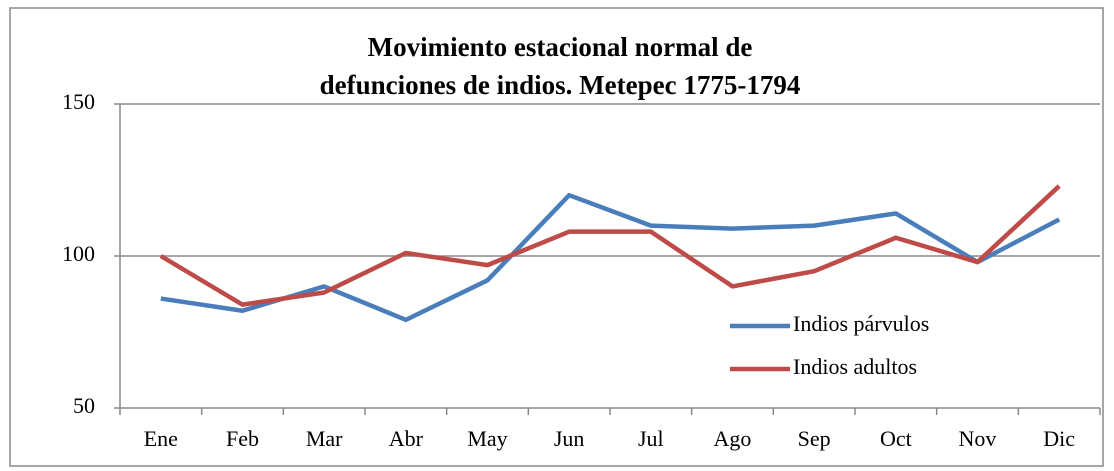  What do you see at coordinates (651, 438) in the screenshot?
I see `x-tick-label: Jul` at bounding box center [651, 438].